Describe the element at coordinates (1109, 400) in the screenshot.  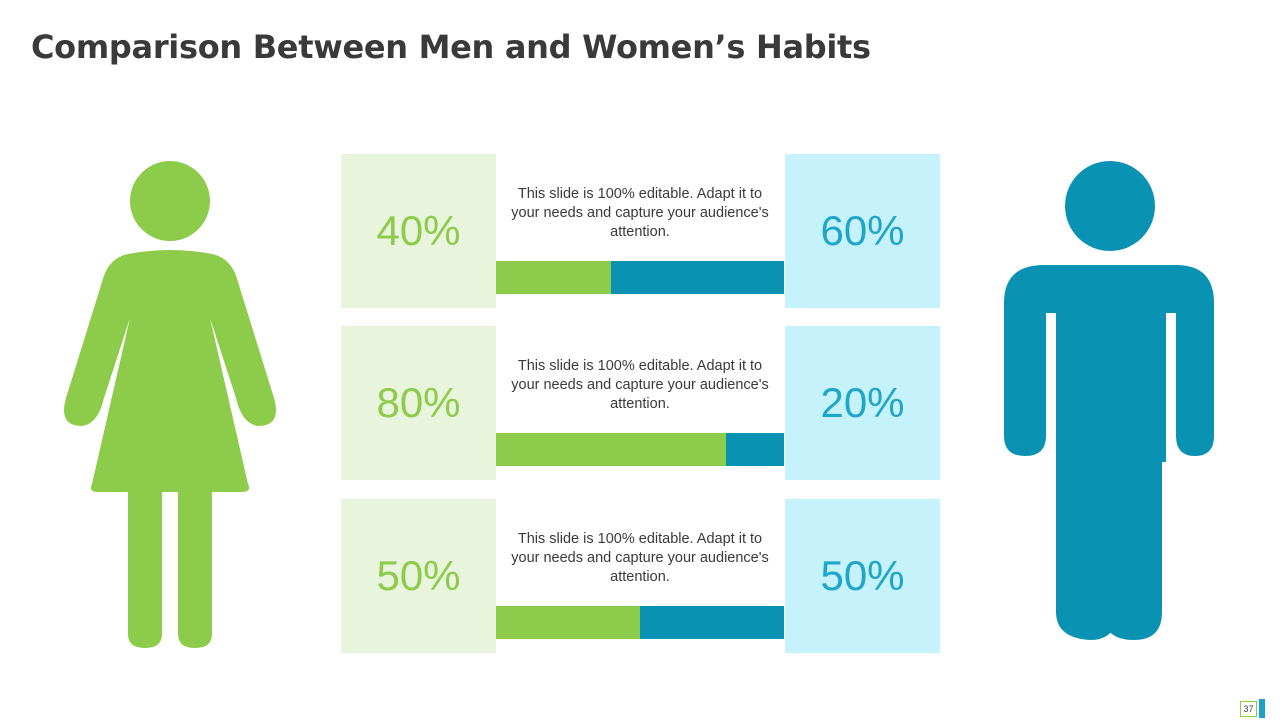
I see `man-icon` at that location.